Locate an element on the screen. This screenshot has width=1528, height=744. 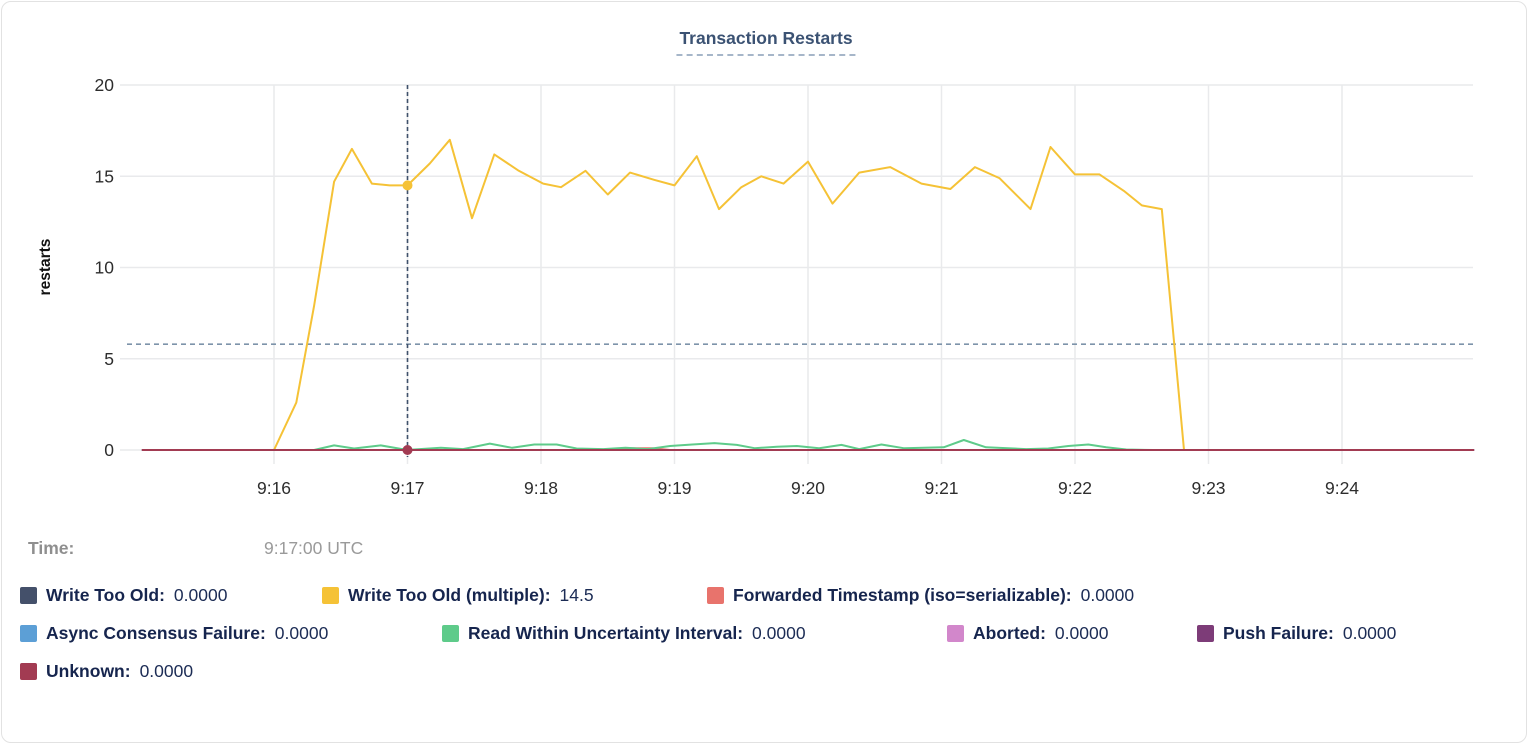
time-label: Time: is located at coordinates (51, 548).